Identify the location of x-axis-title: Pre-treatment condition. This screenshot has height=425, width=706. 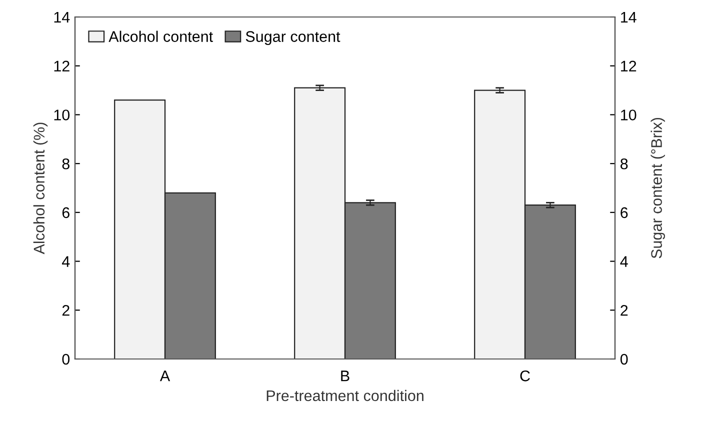
(345, 396).